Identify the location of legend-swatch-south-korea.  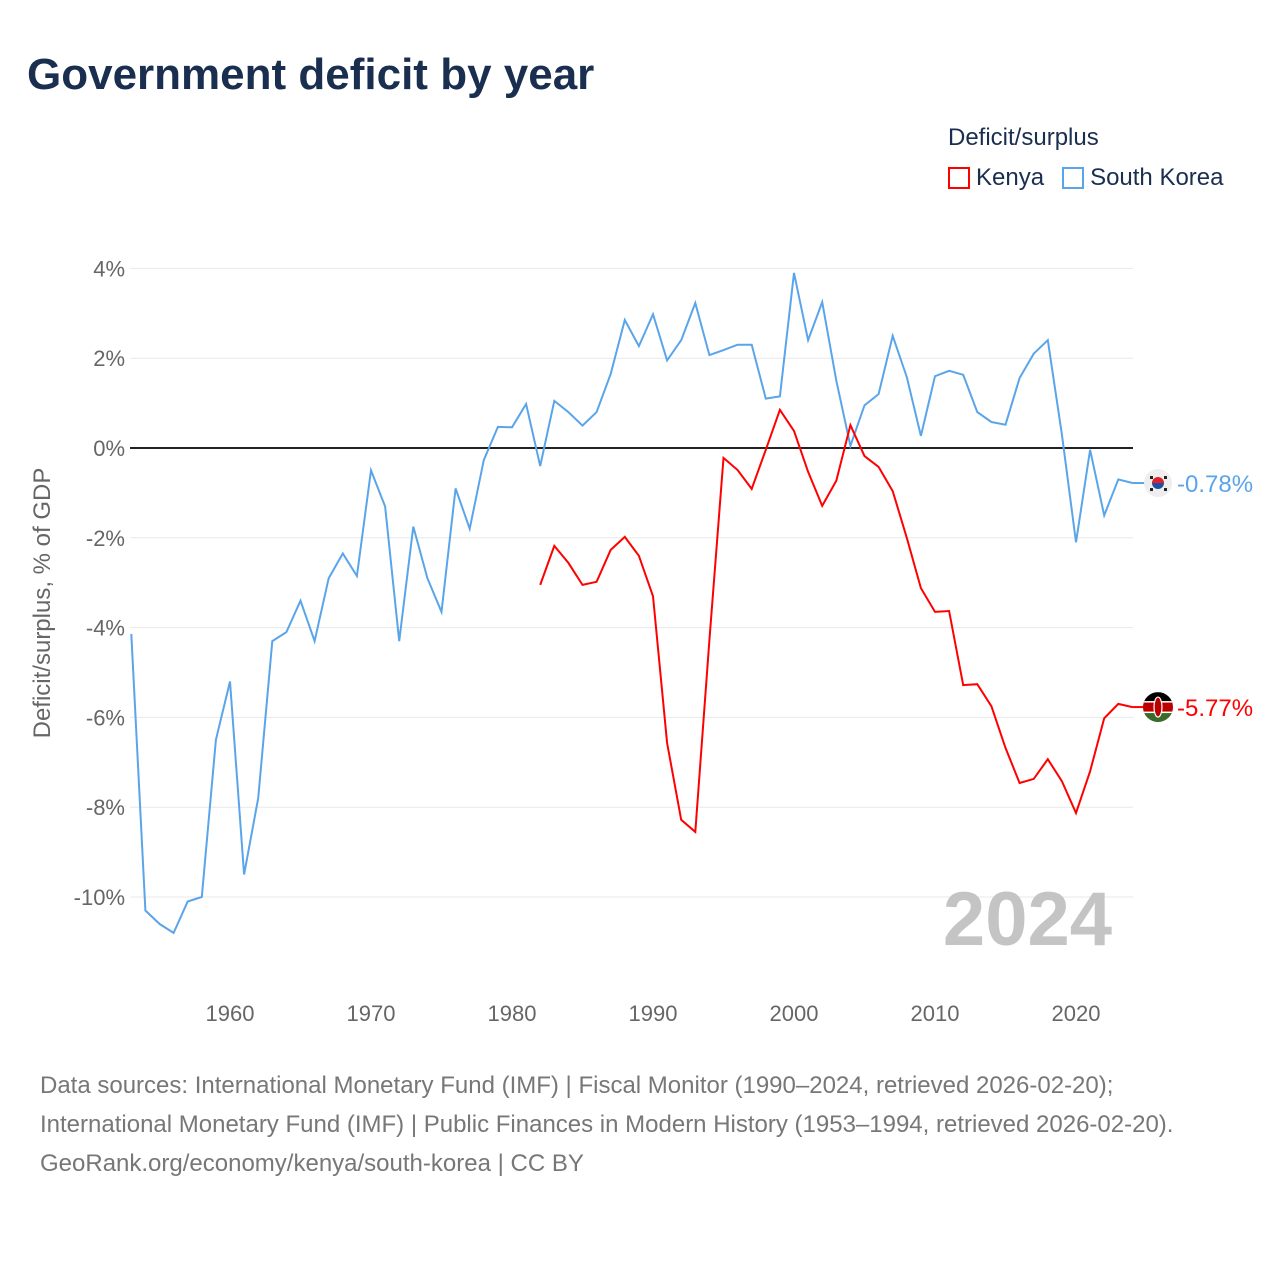
(1073, 178).